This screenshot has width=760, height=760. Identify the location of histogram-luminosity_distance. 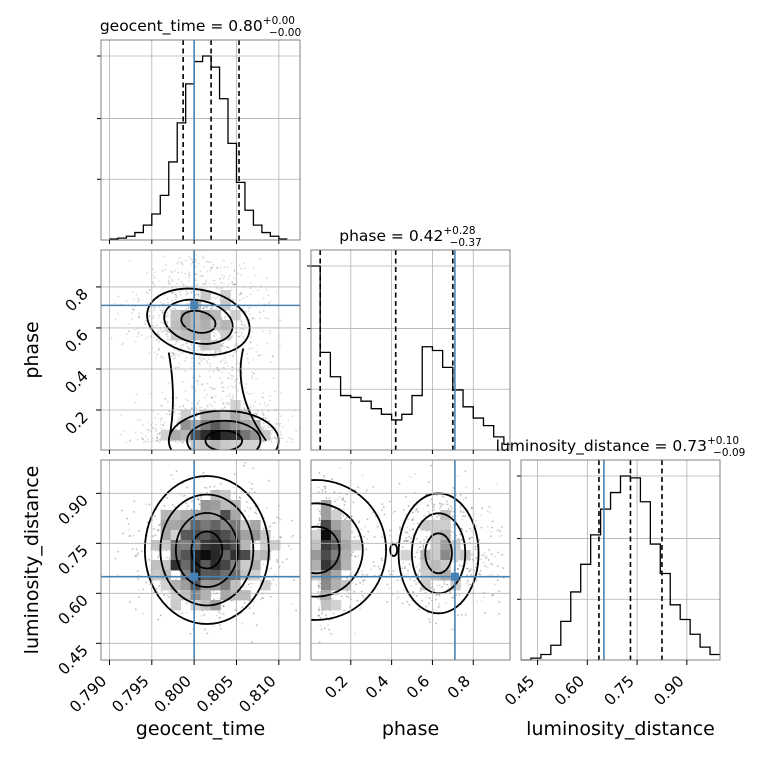
(620, 568).